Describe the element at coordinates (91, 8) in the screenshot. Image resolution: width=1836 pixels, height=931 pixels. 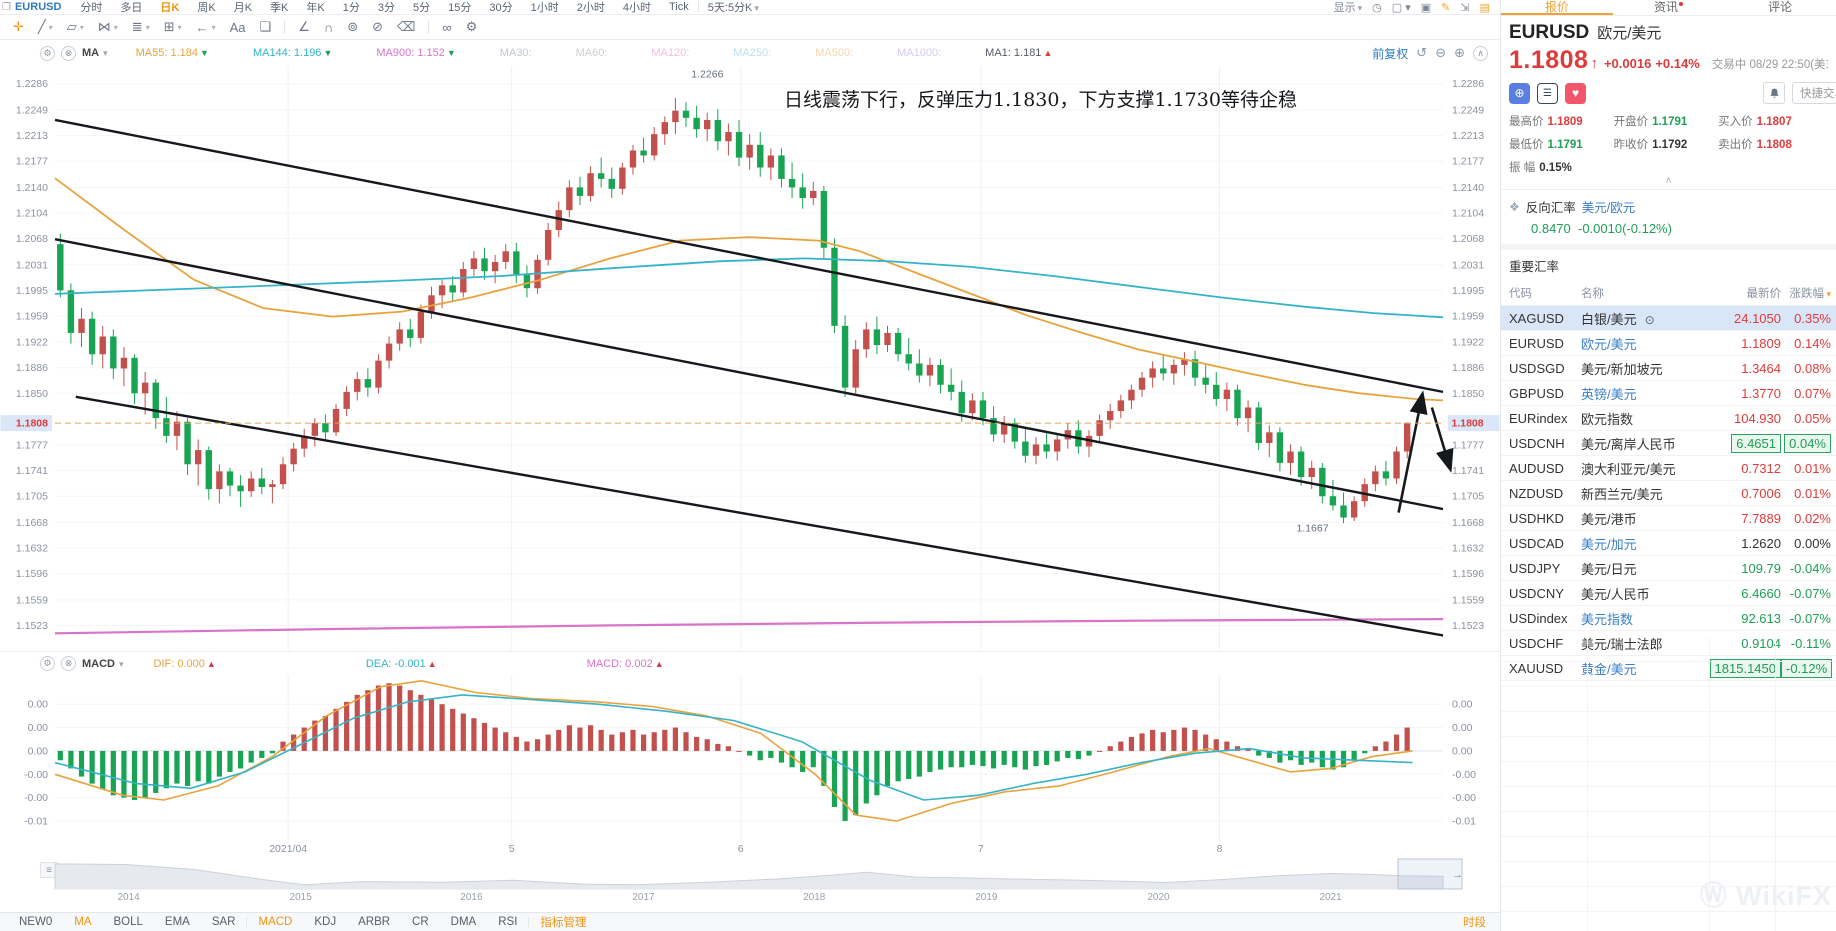
I see `timeframe-分时: 分时` at that location.